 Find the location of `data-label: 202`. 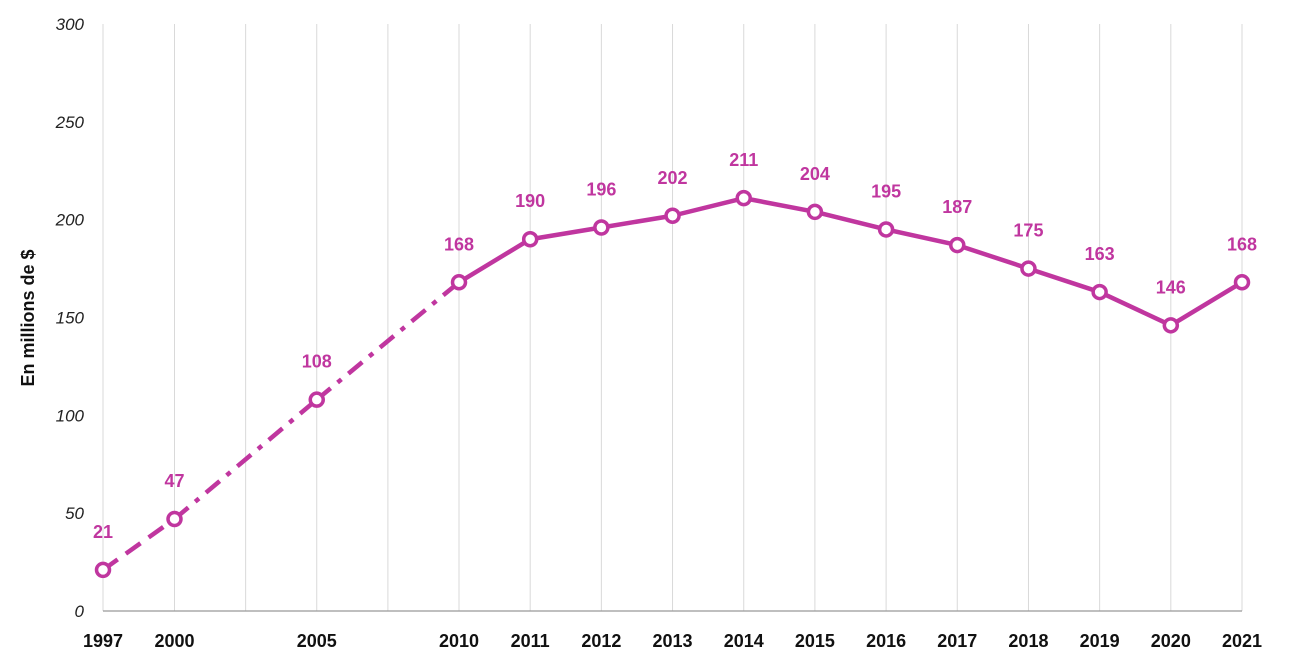

data-label: 202 is located at coordinates (673, 178).